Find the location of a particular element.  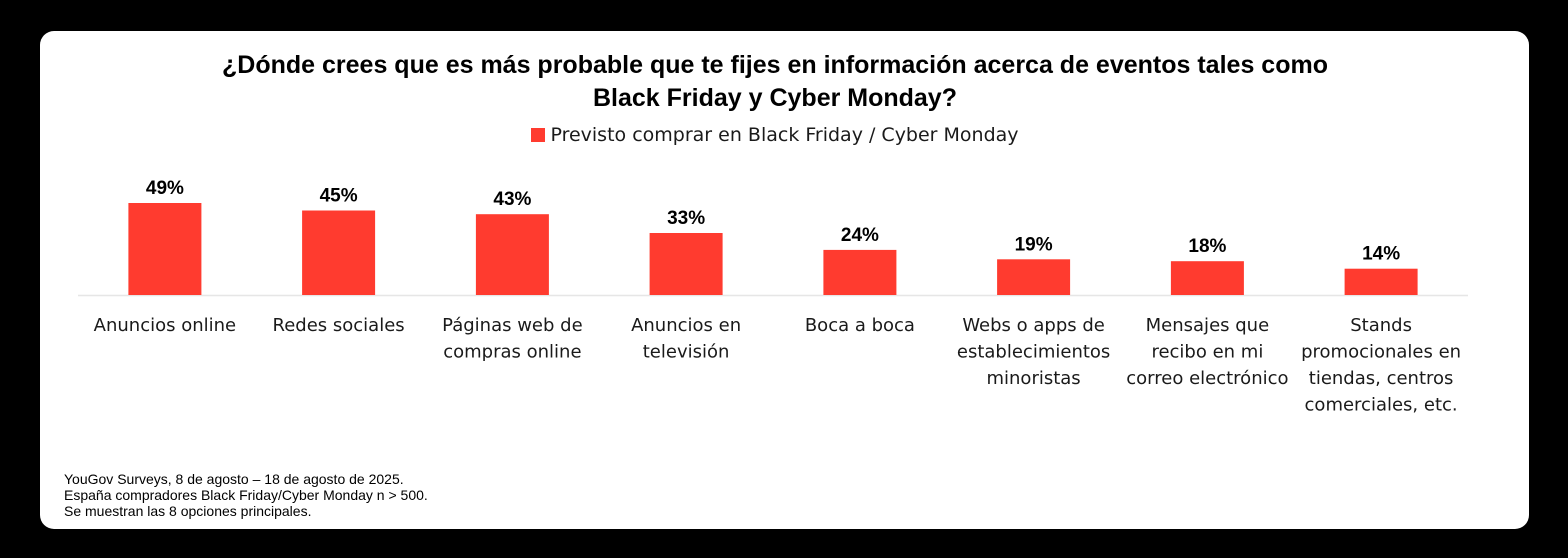

data-label: 18% is located at coordinates (1207, 246).